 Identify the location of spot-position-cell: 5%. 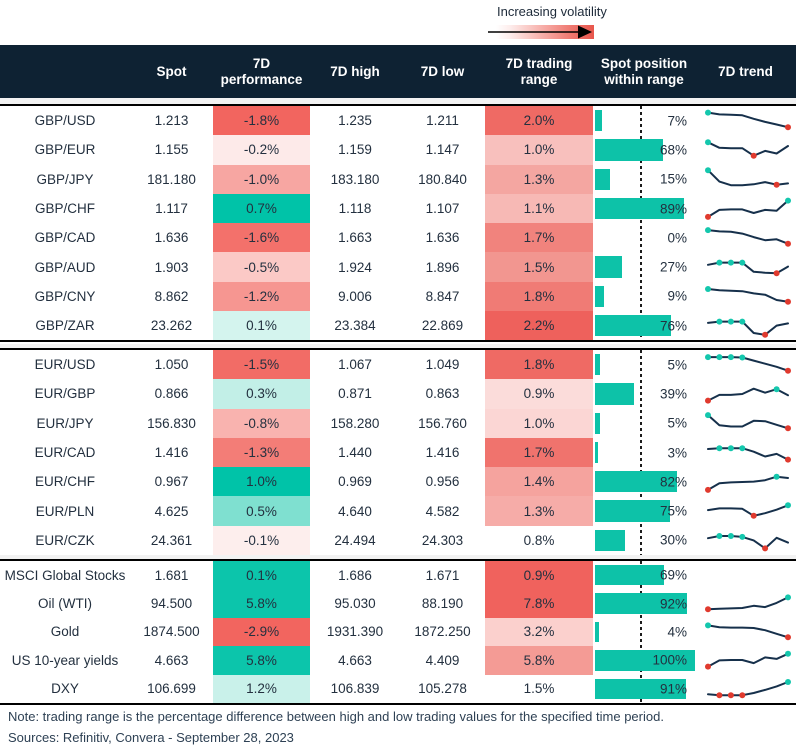
(644, 423).